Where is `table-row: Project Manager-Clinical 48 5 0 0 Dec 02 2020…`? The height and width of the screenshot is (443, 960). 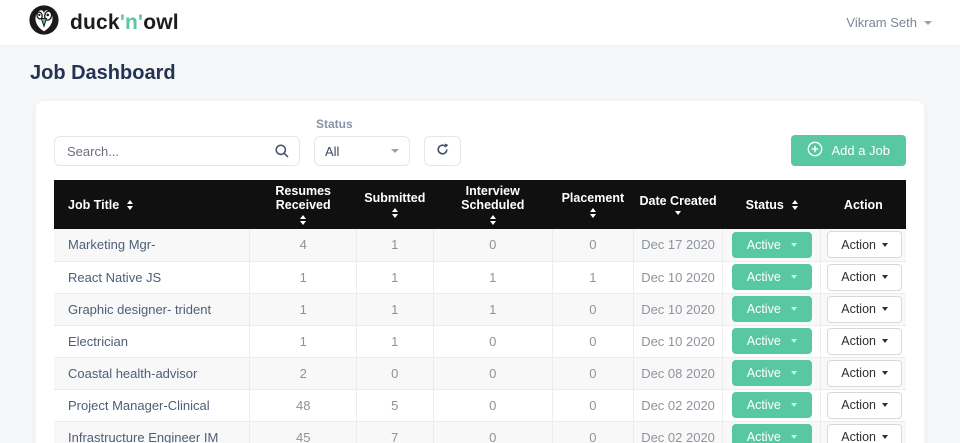 table-row: Project Manager-Clinical 48 5 0 0 Dec 02 2020… is located at coordinates (480, 405).